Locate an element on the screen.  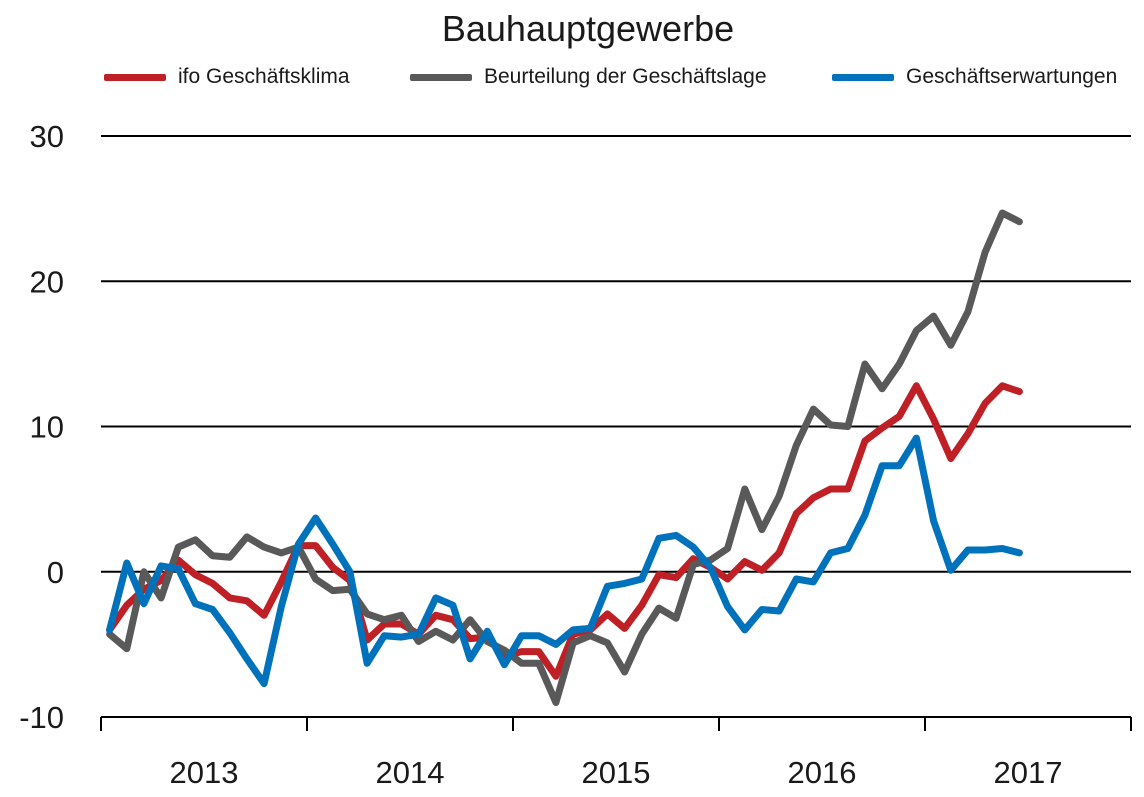
legend-item-geschaeftserwartungen: Geschäftserwartungen is located at coordinates (974, 77).